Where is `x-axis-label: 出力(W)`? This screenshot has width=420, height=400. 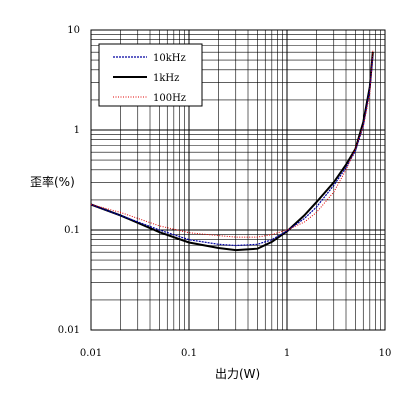
x-axis-label: 出力(W) is located at coordinates (237, 374).